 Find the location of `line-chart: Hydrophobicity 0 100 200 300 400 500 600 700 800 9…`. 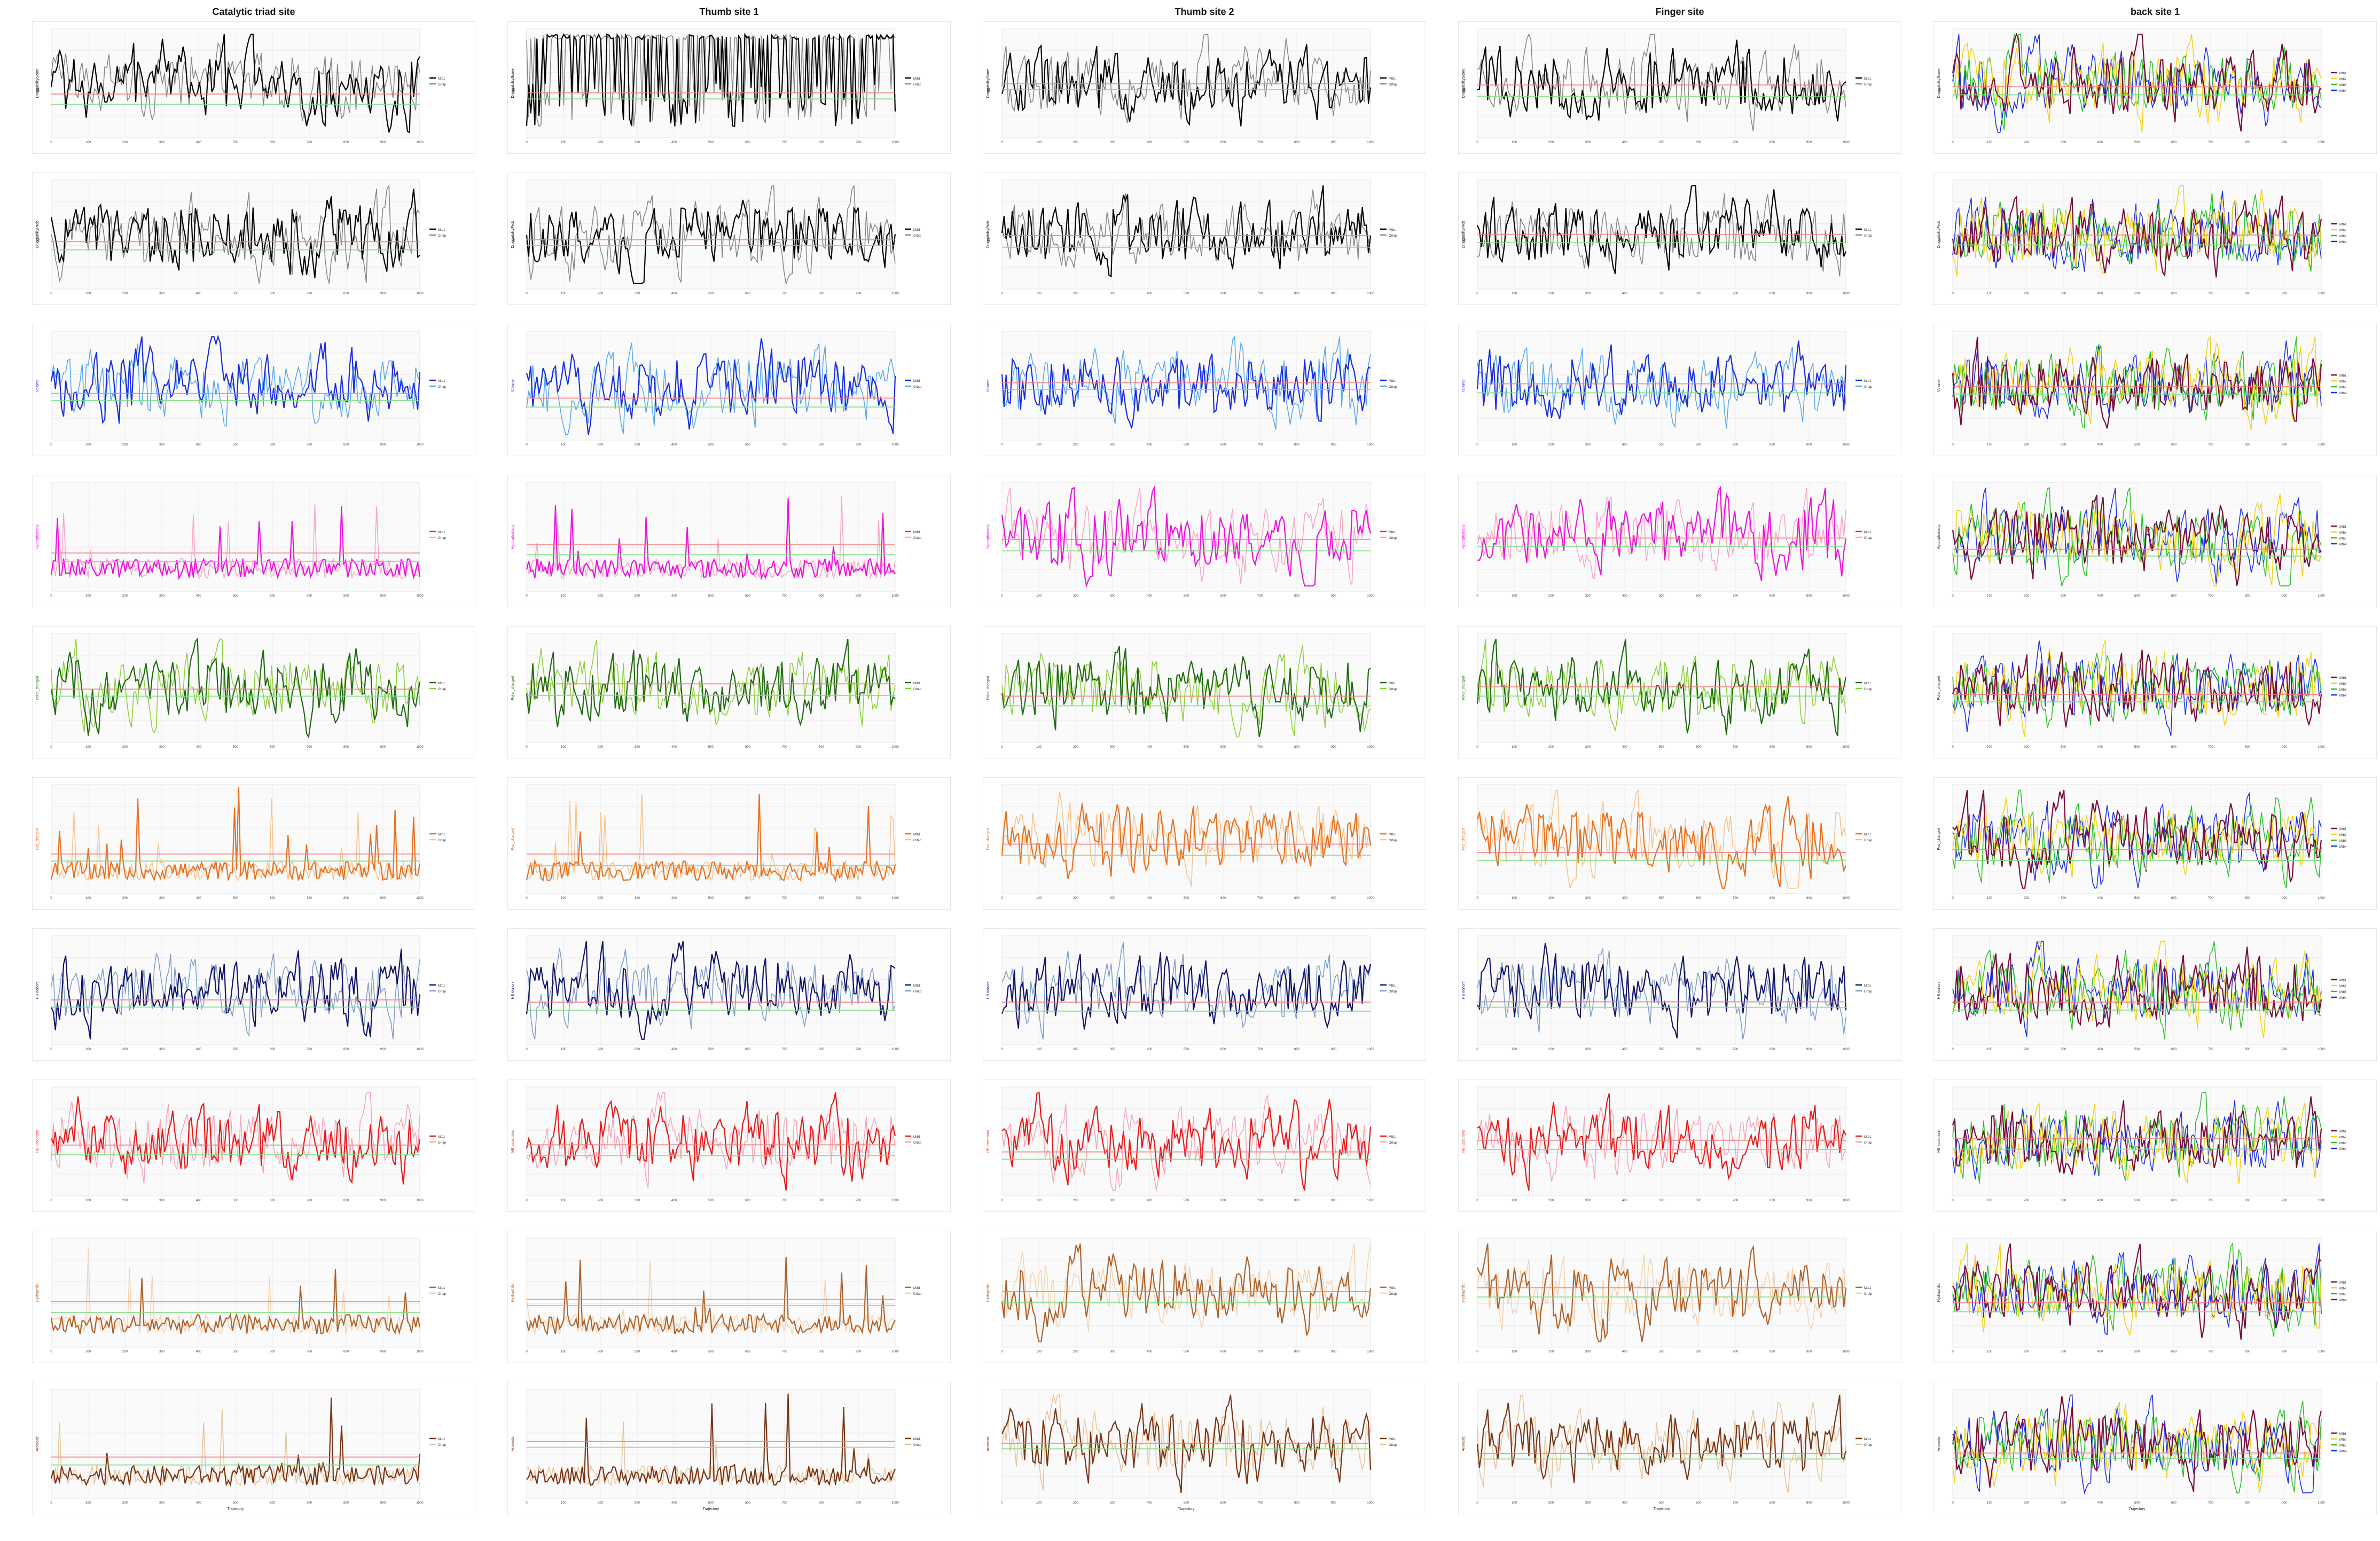

line-chart: Hydrophobicity 0 100 200 300 400 500 600 700 800 9… is located at coordinates (729, 541).